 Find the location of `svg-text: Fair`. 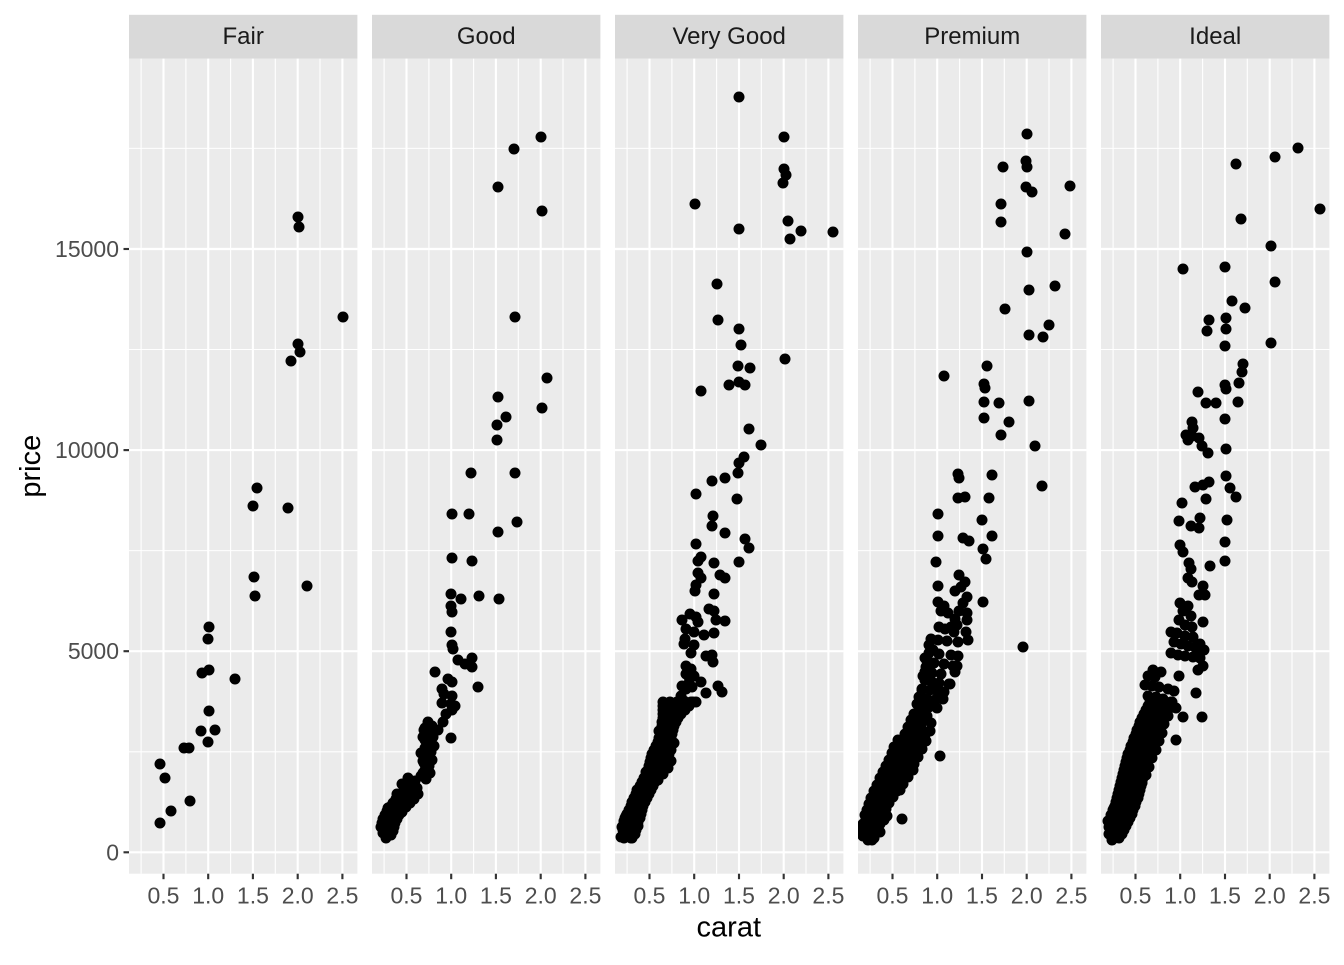

svg-text: Fair is located at coordinates (243, 36).